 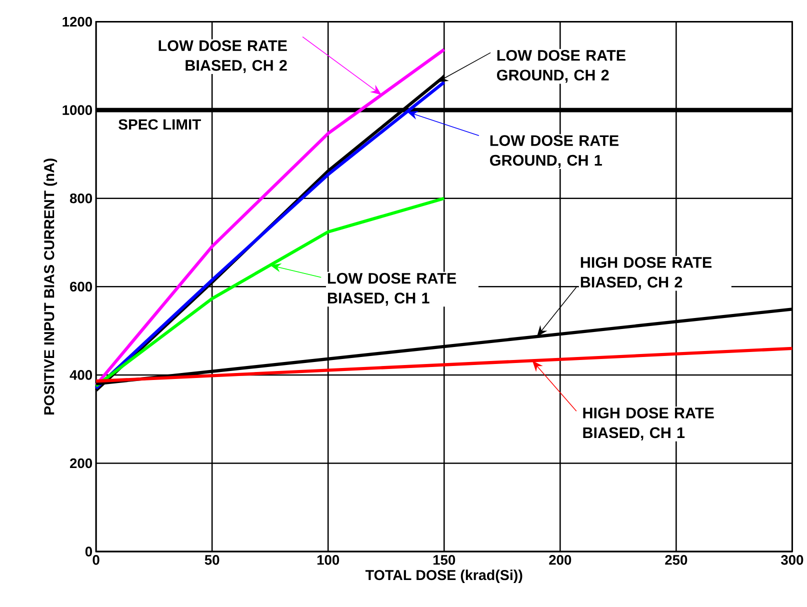 What do you see at coordinates (88, 551) in the screenshot?
I see `y-tick-label: 0` at bounding box center [88, 551].